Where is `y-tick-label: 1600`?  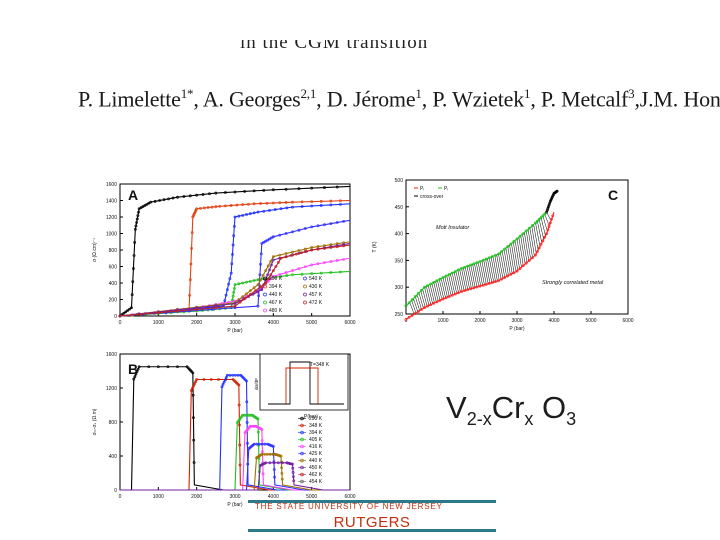 y-tick-label: 1600 is located at coordinates (111, 355).